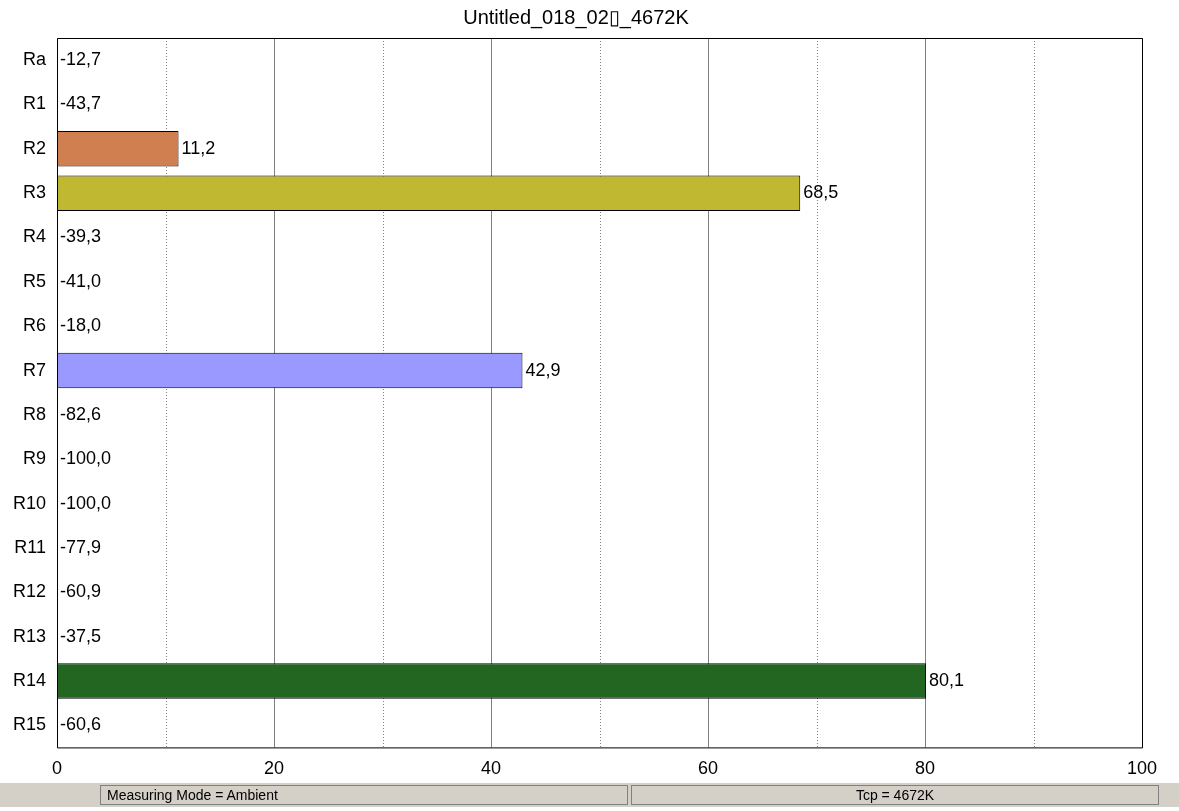  Describe the element at coordinates (81, 325) in the screenshot. I see `text: -18,0` at that location.